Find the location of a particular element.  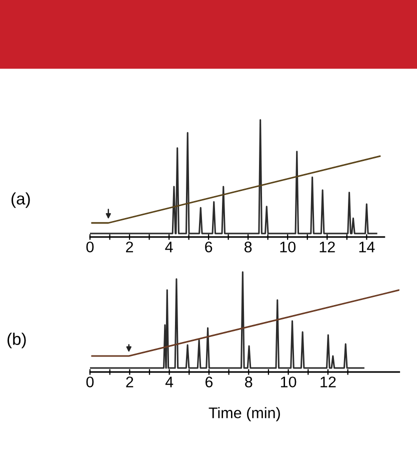

text: (b) is located at coordinates (17, 340).